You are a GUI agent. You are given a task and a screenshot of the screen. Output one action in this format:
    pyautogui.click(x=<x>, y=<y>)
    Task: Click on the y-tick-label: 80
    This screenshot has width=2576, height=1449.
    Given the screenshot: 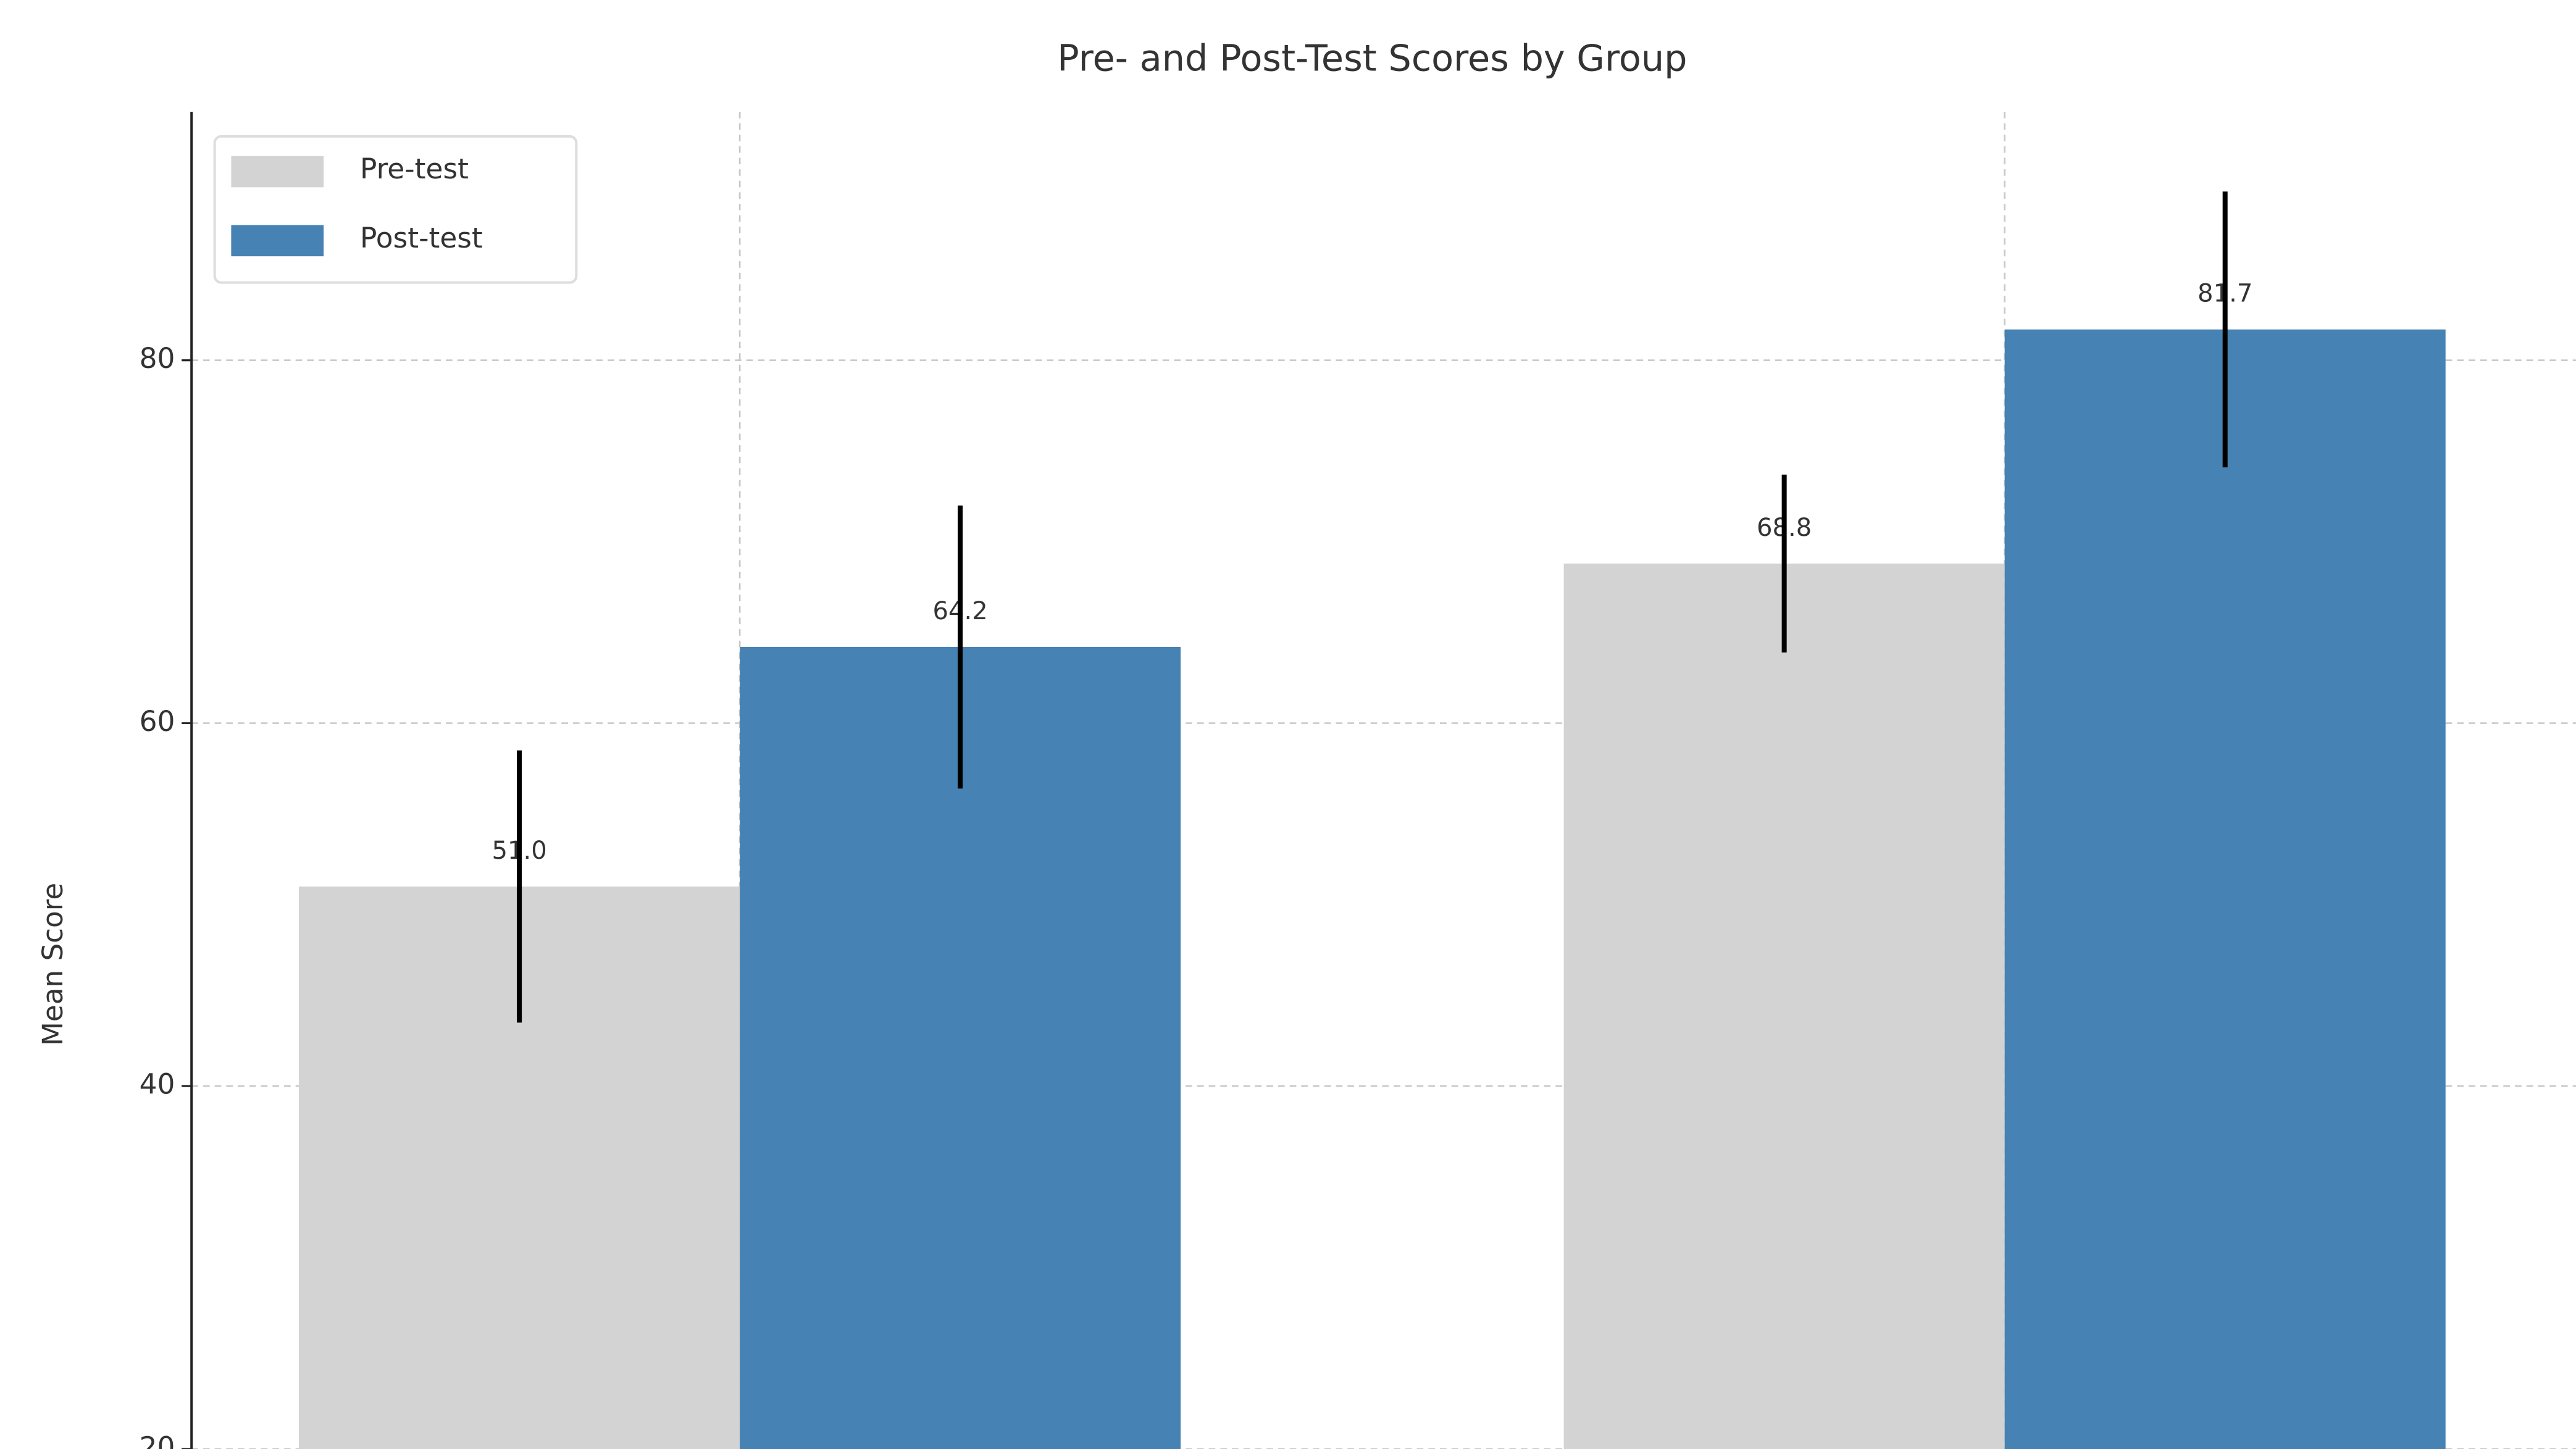 What is the action you would take?
    pyautogui.click(x=157, y=358)
    